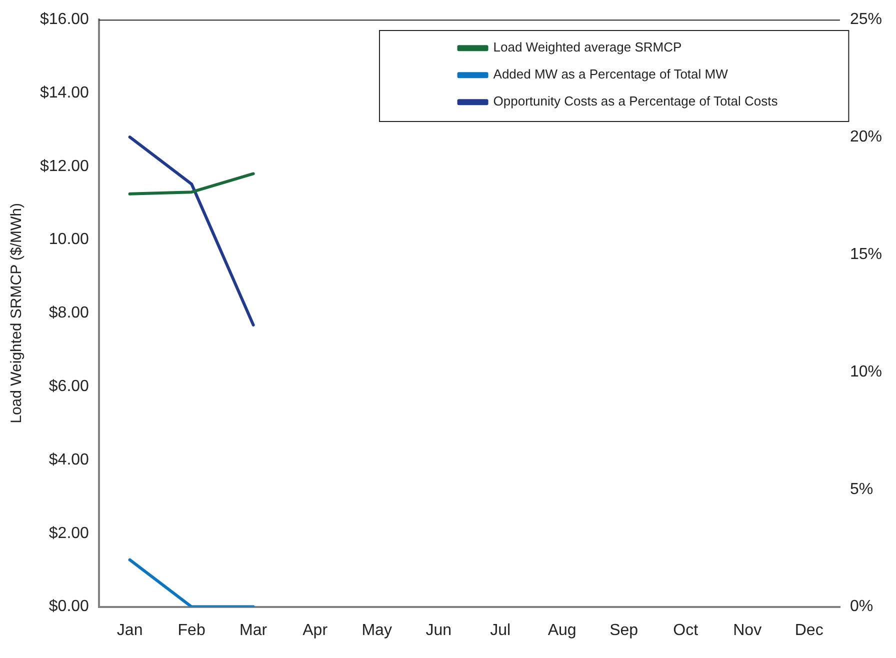 The image size is (896, 658). Describe the element at coordinates (192, 630) in the screenshot. I see `x-tick-label: Feb` at that location.